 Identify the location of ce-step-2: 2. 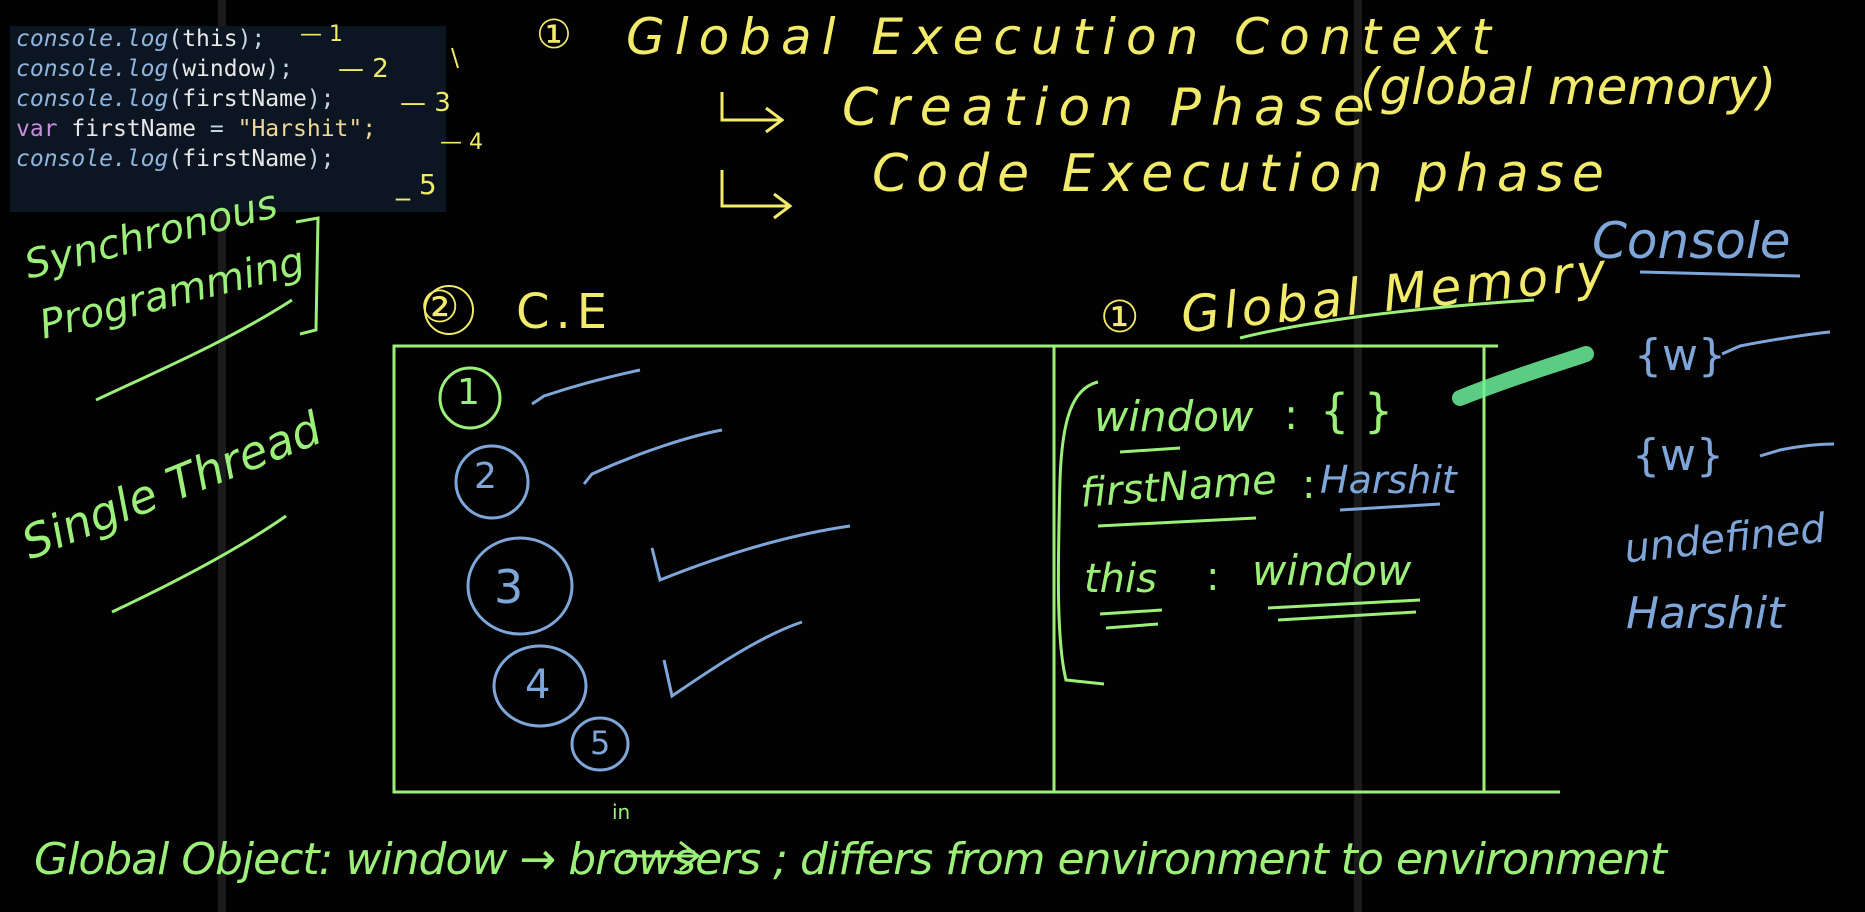
(485, 476).